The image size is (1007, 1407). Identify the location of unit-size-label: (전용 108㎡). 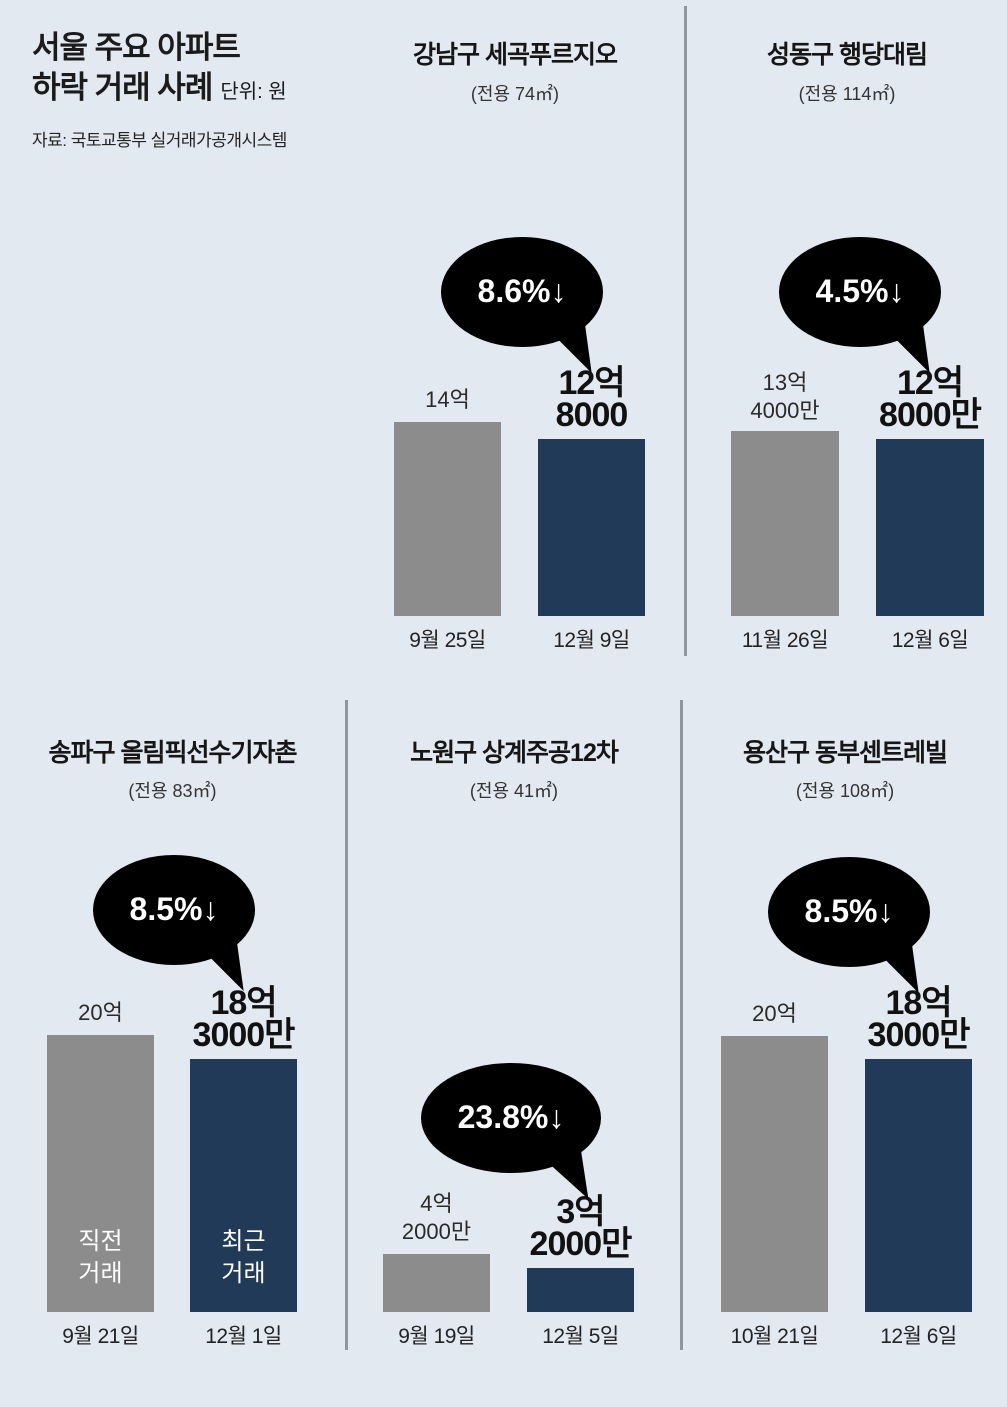
(845, 791).